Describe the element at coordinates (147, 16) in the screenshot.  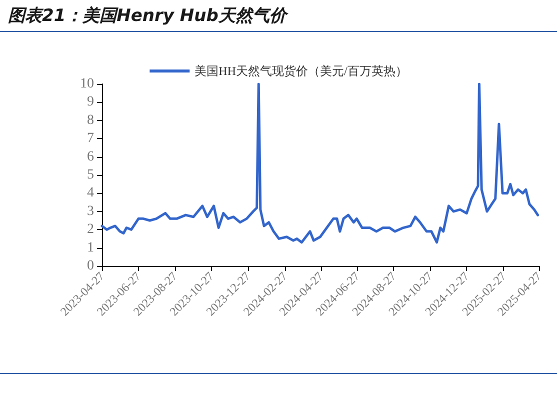
I see `chart-title: 图表21：美国Henry Hub天然气价` at that location.